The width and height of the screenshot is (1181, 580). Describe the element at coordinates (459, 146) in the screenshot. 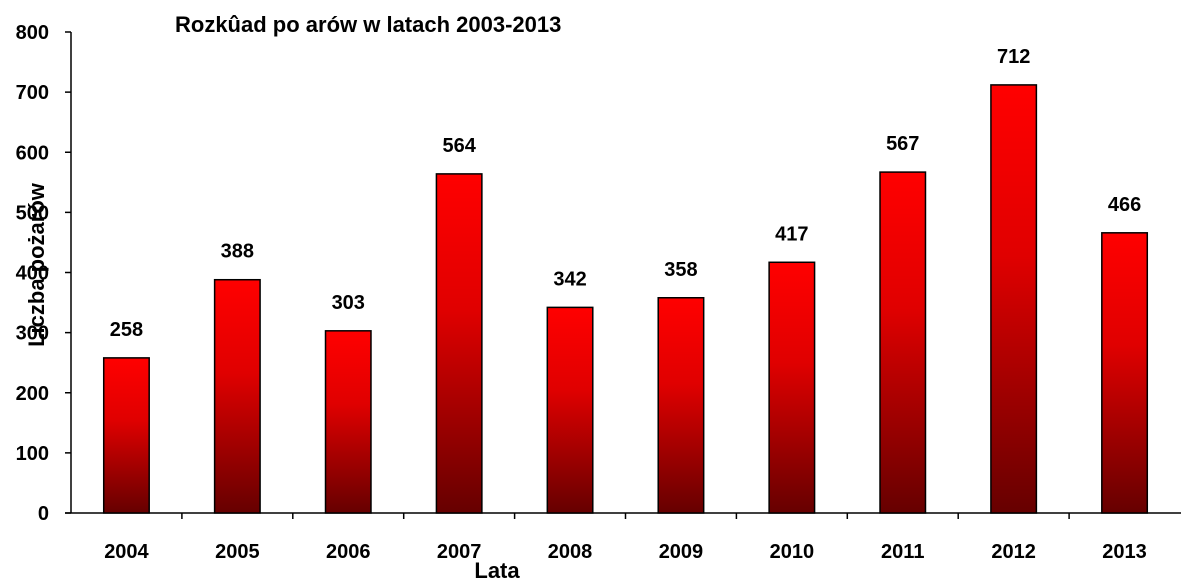

I see `data-label: 564` at that location.